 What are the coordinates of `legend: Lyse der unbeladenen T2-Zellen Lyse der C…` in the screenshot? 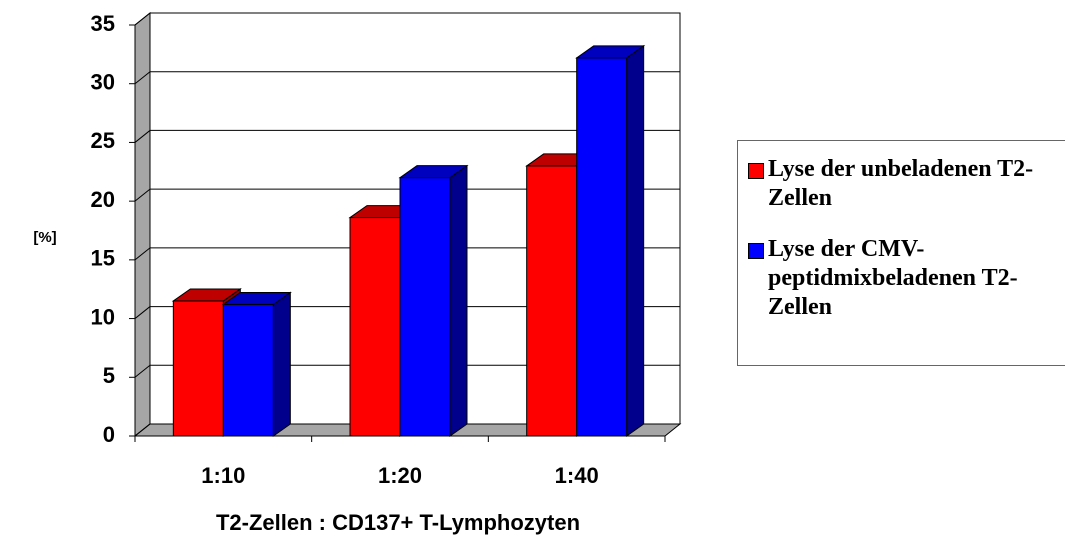 It's located at (901, 253).